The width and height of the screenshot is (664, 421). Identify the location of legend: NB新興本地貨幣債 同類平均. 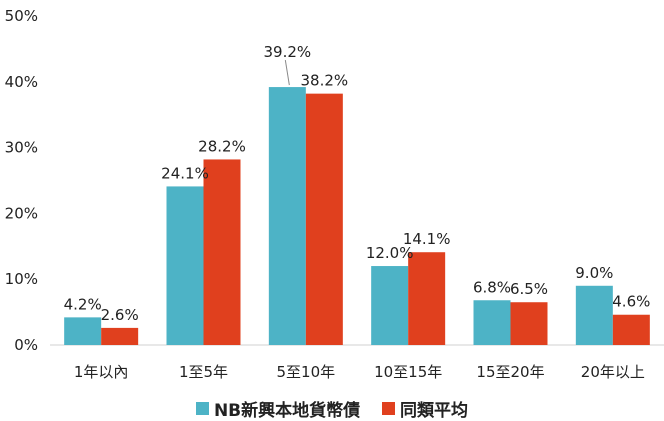
(332, 408).